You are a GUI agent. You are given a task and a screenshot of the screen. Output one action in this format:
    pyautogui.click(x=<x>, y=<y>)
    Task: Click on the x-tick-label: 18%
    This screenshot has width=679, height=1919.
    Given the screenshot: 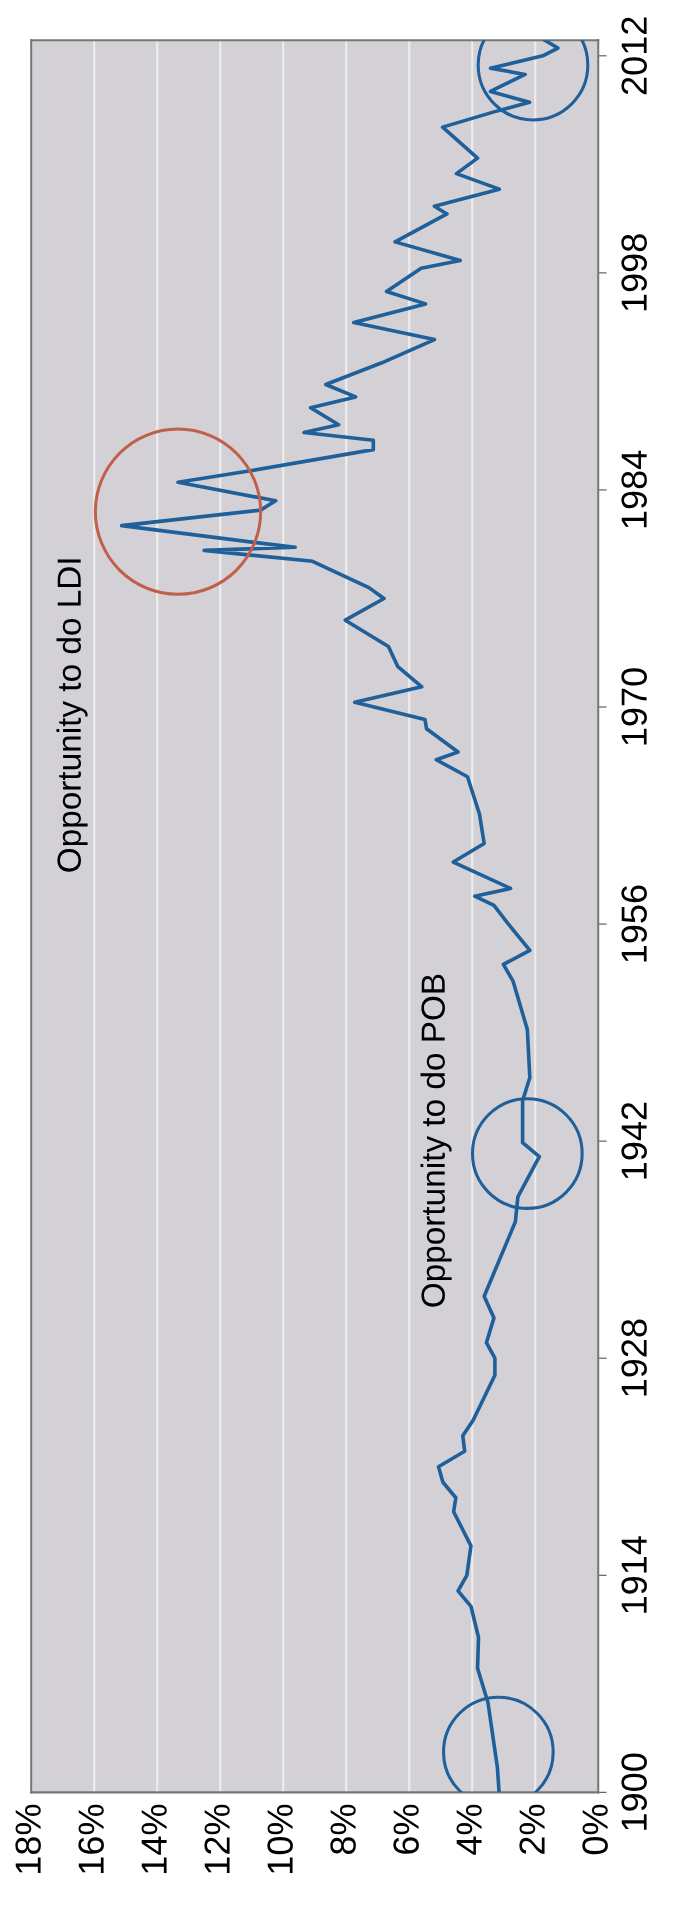 What is the action you would take?
    pyautogui.click(x=28, y=1838)
    